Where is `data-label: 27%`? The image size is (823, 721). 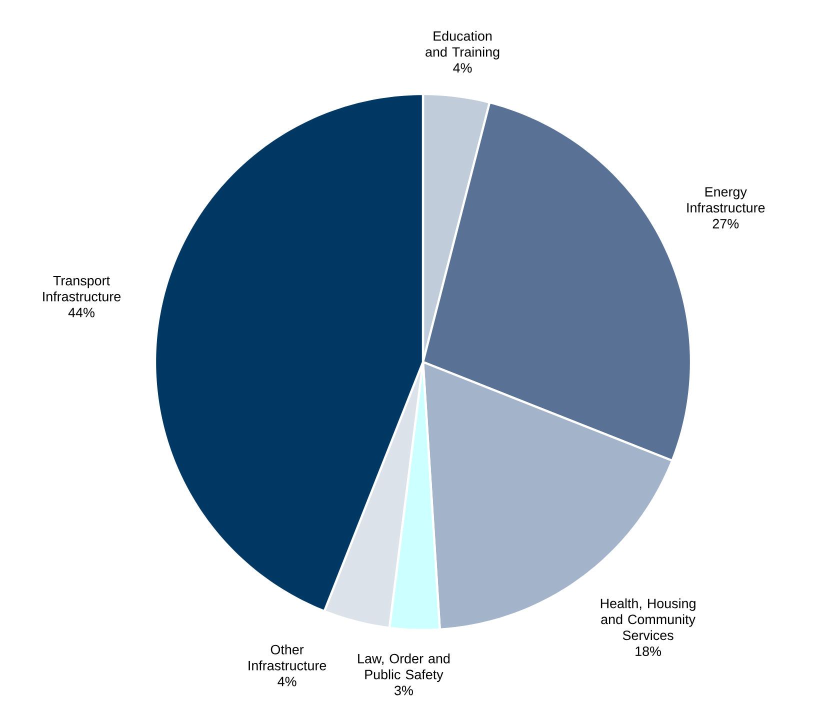 data-label: 27% is located at coordinates (725, 223).